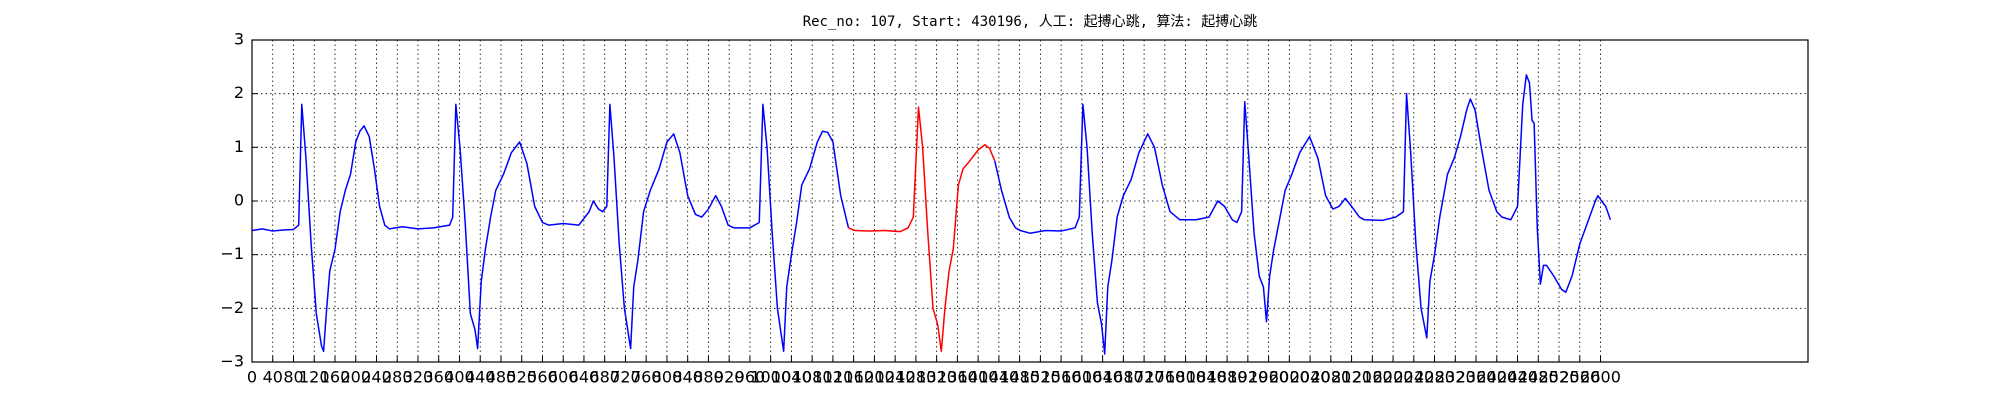  I want to click on x-tick-label: 560, so click(542, 377).